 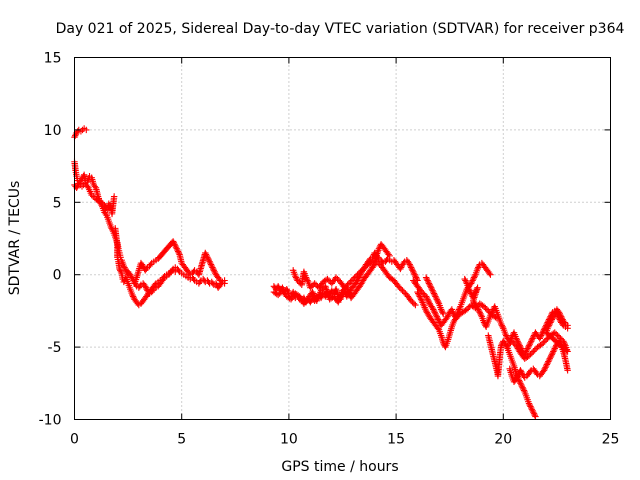 What do you see at coordinates (53, 59) in the screenshot?
I see `y-tick-label: 15` at bounding box center [53, 59].